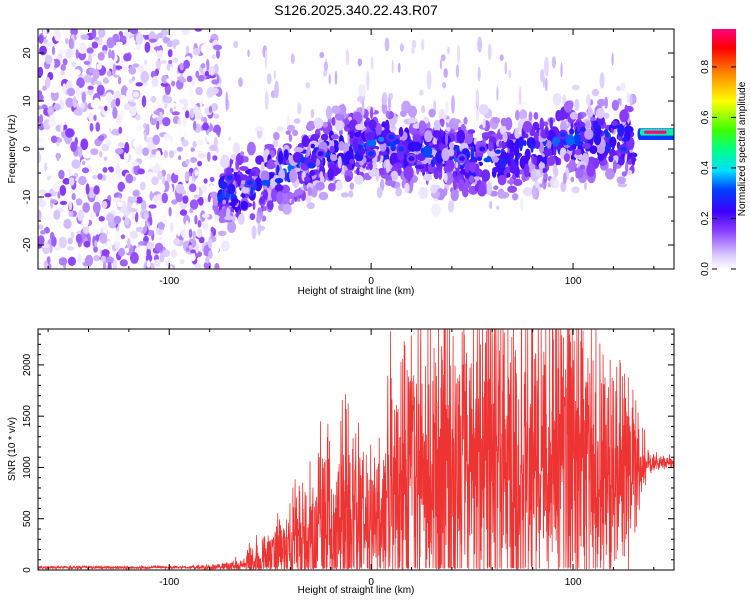 The height and width of the screenshot is (600, 750). What do you see at coordinates (718, 168) in the screenshot?
I see `colorbar-axis: 0.0 0.2 0.4 0.6 0.8` at bounding box center [718, 168].